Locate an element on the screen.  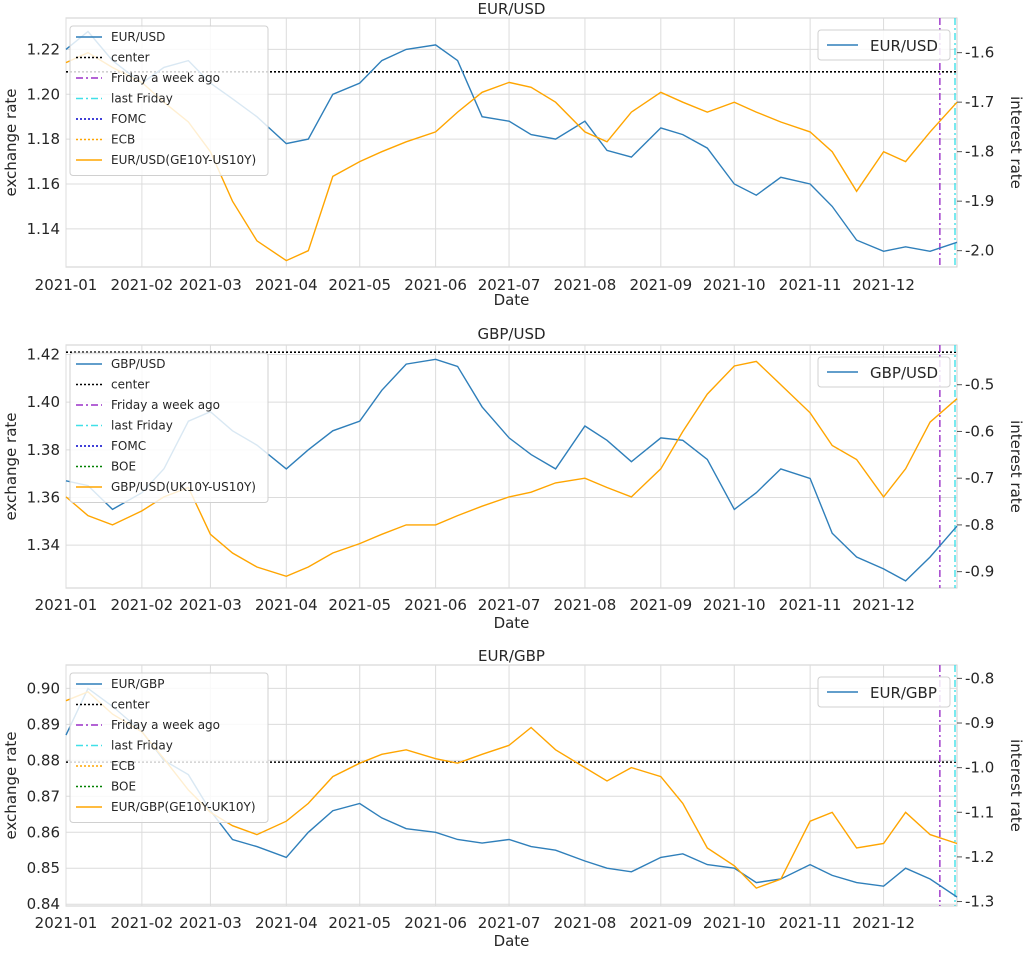
y-tick-label: 0.86 is located at coordinates (43, 832).